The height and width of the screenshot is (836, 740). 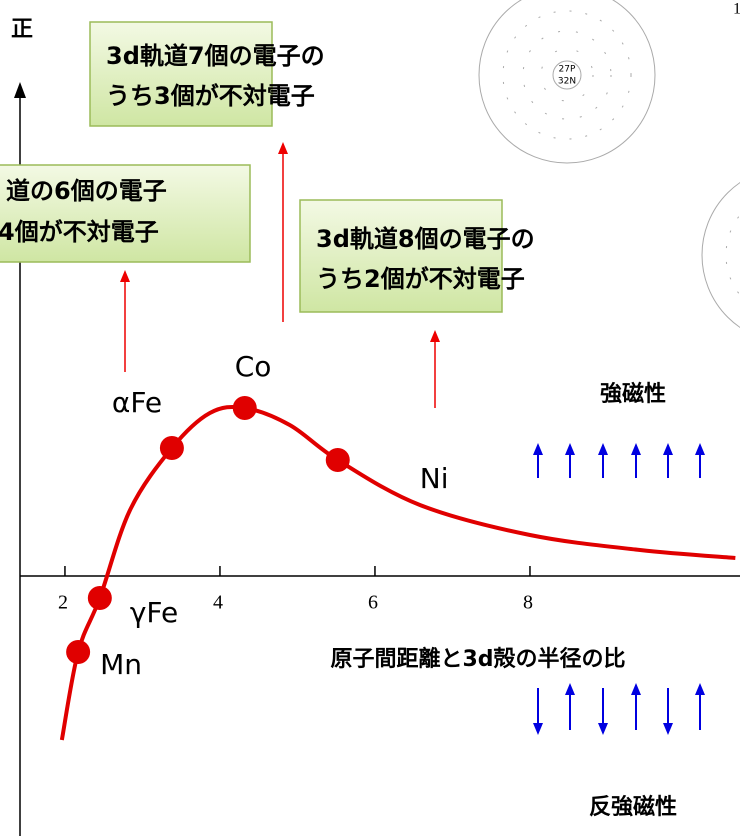 What do you see at coordinates (373, 603) in the screenshot?
I see `x-tick-label: 6` at bounding box center [373, 603].